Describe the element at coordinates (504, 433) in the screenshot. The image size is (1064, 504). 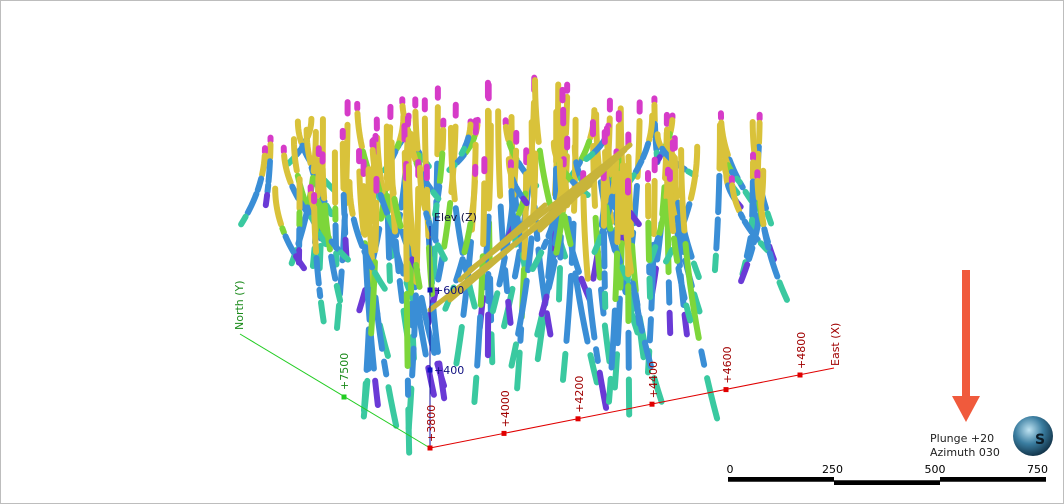
I see `east-tick` at that location.